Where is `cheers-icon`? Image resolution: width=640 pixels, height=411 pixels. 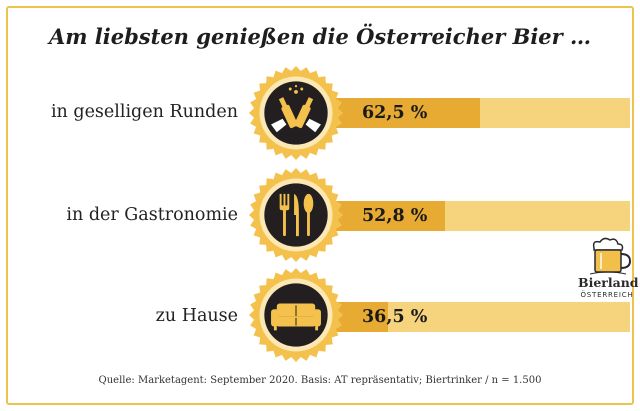 cheers-icon is located at coordinates (296, 113).